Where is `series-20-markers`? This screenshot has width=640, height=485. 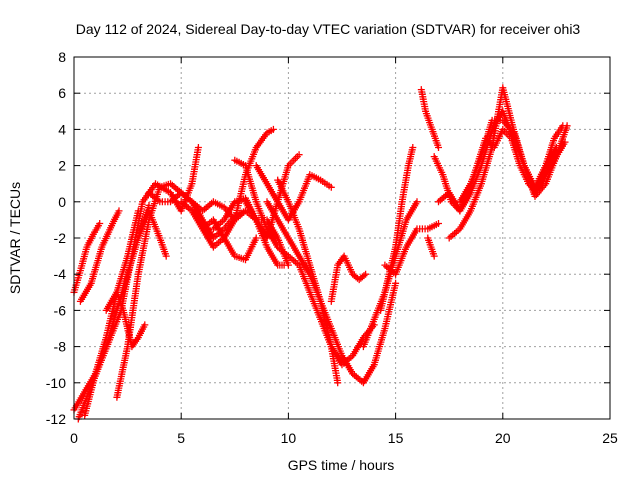 series-20-markers is located at coordinates (411, 249).